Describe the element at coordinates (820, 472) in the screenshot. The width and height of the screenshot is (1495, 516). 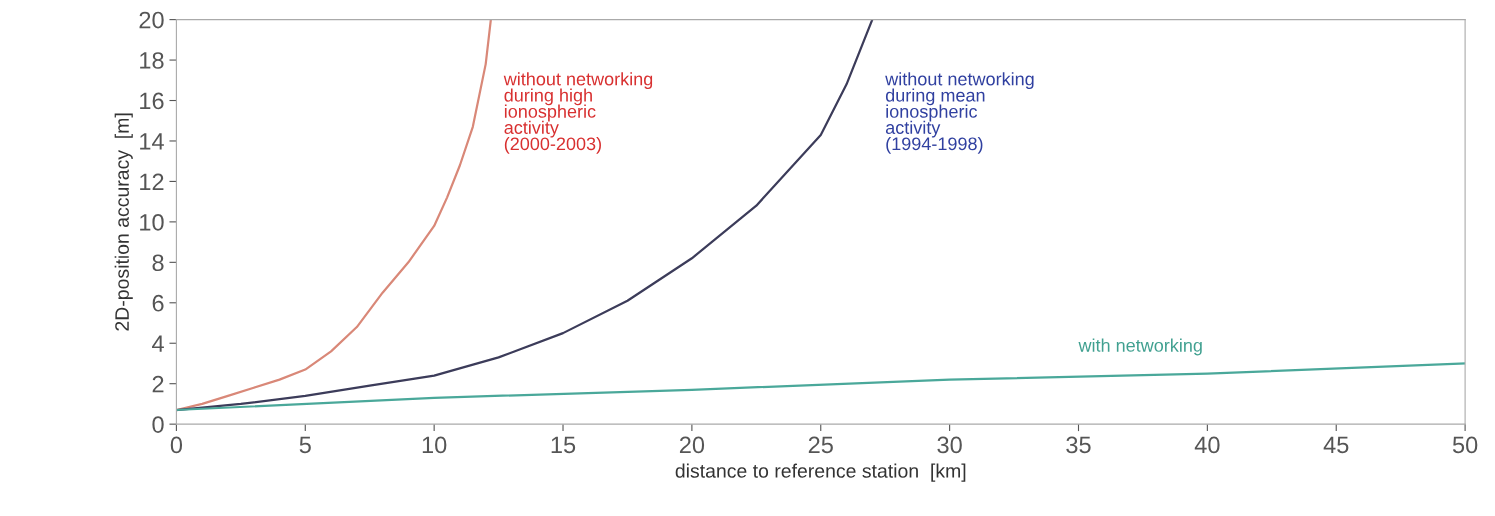
I see `x-axis-title: distance to reference station [km]` at that location.